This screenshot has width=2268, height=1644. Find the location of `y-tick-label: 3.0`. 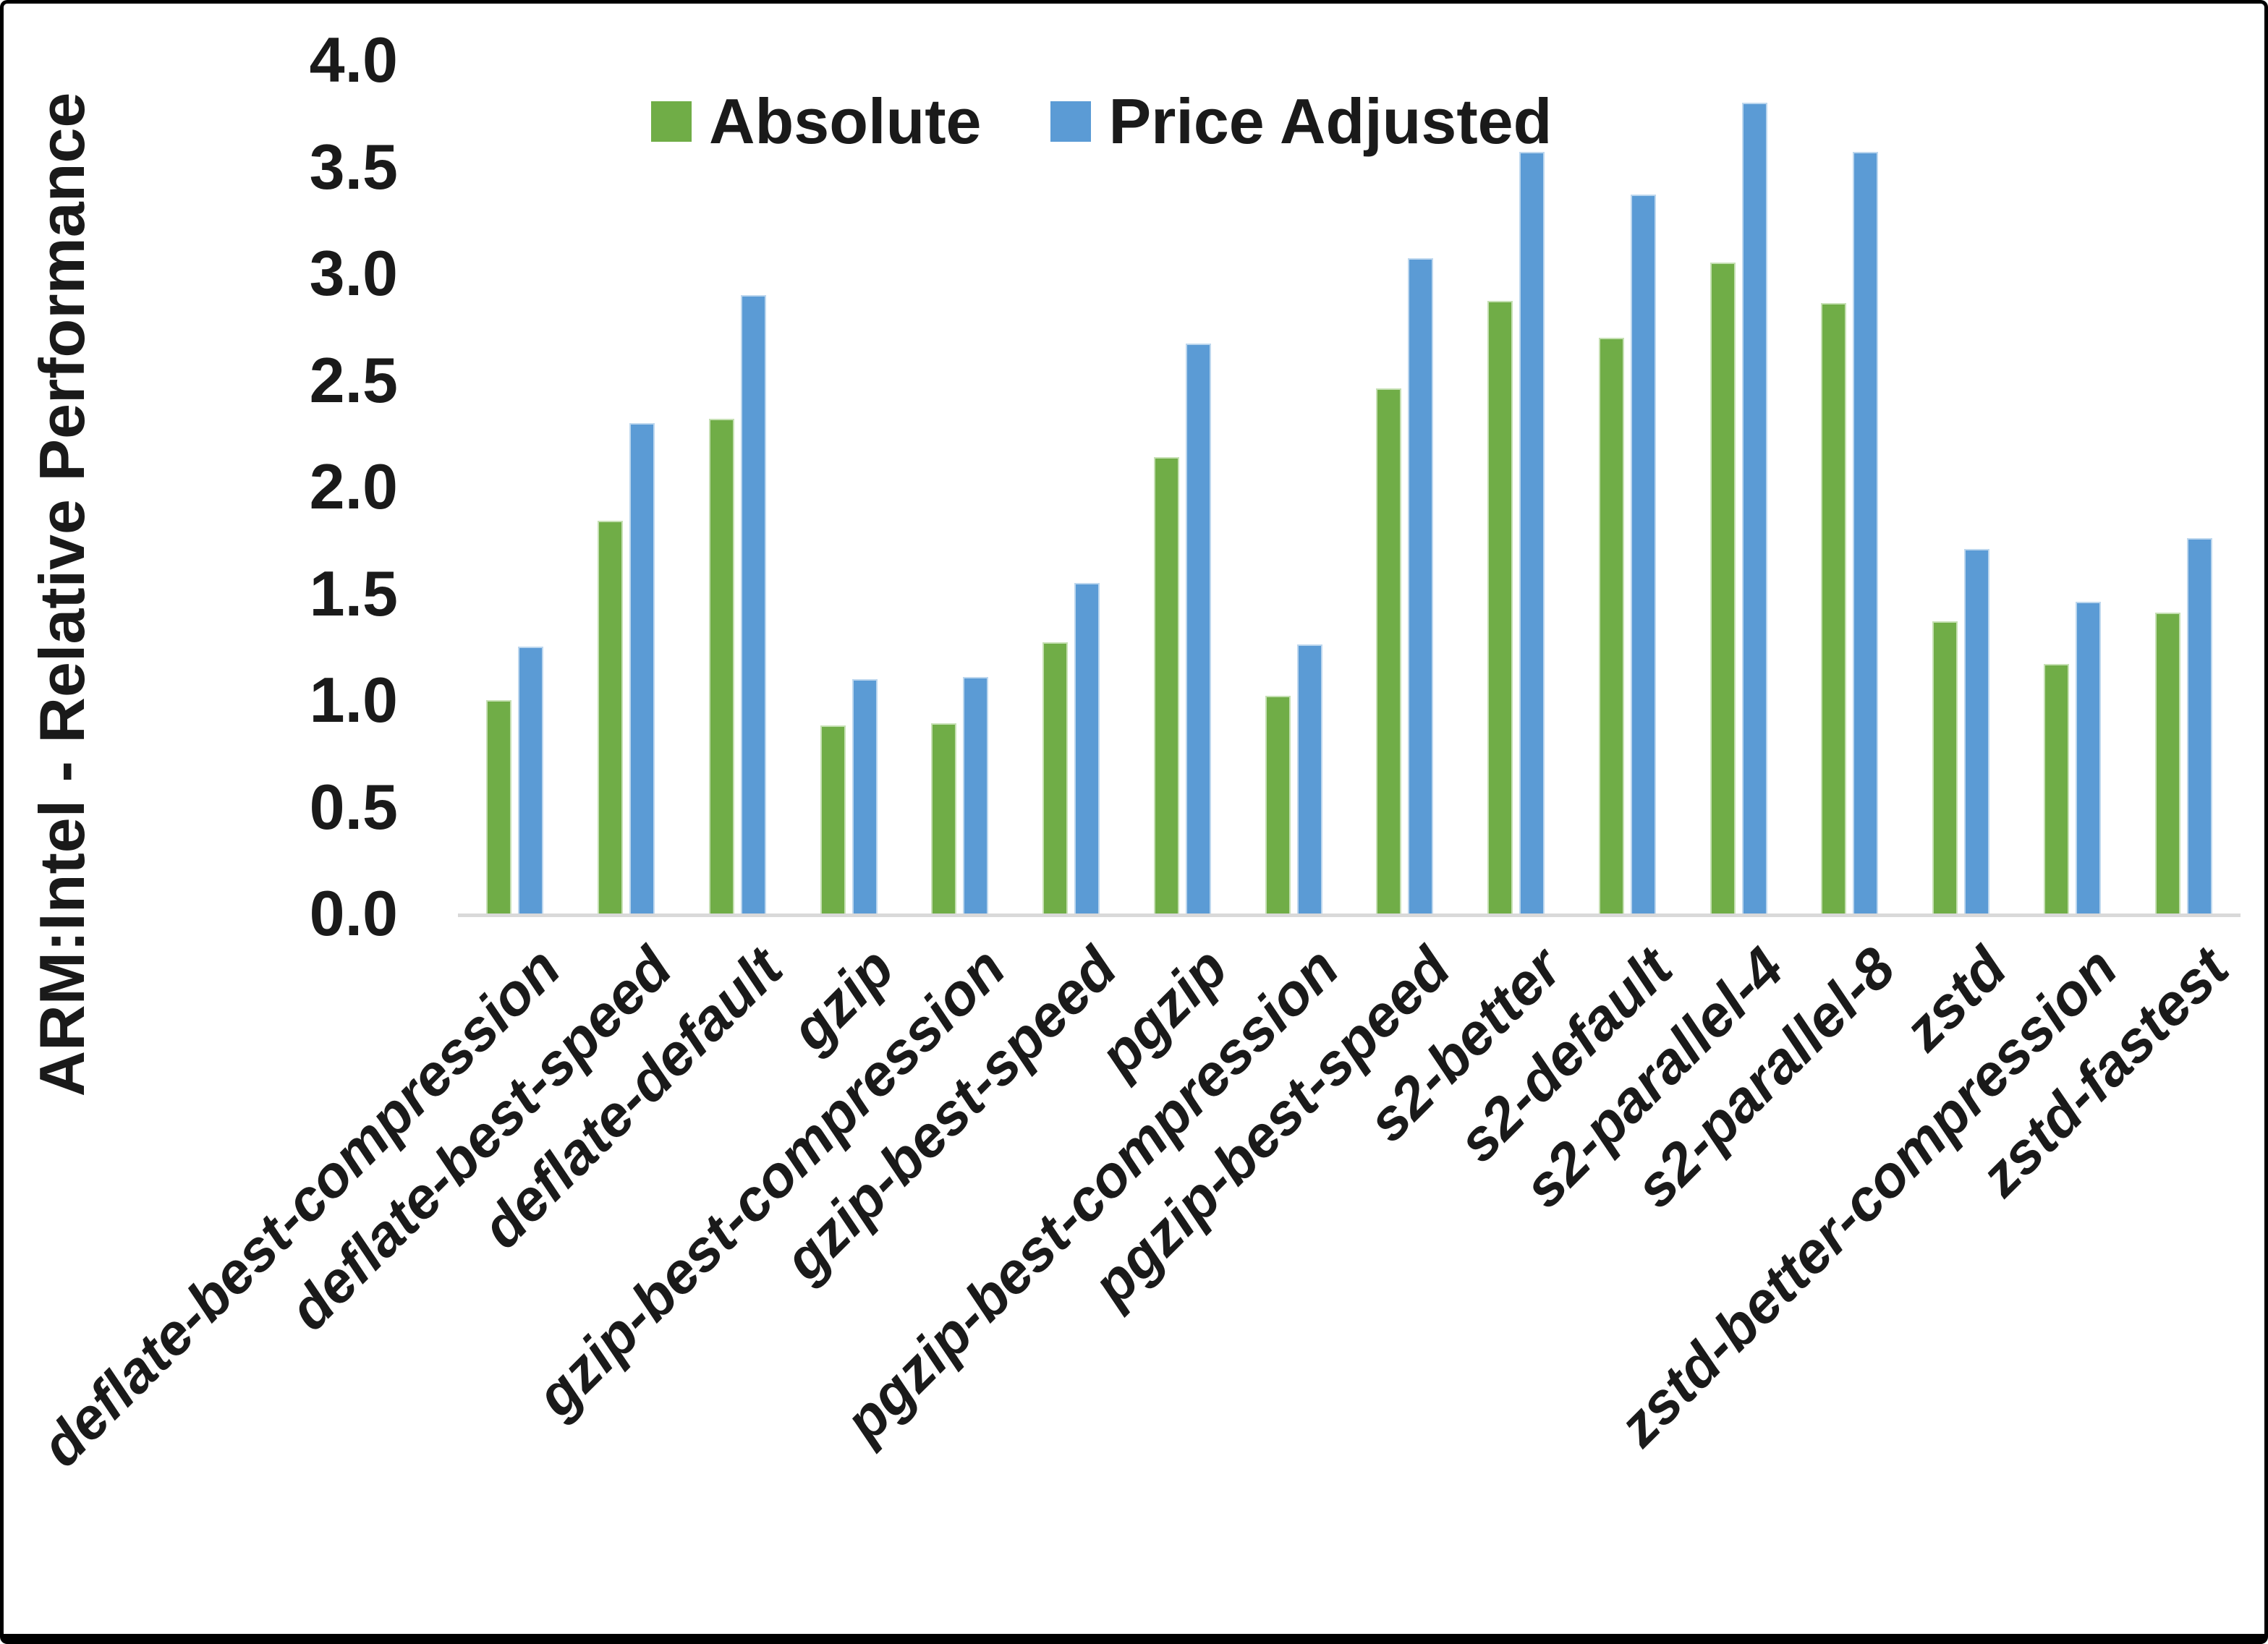

y-tick-label: 3.0 is located at coordinates (353, 273).